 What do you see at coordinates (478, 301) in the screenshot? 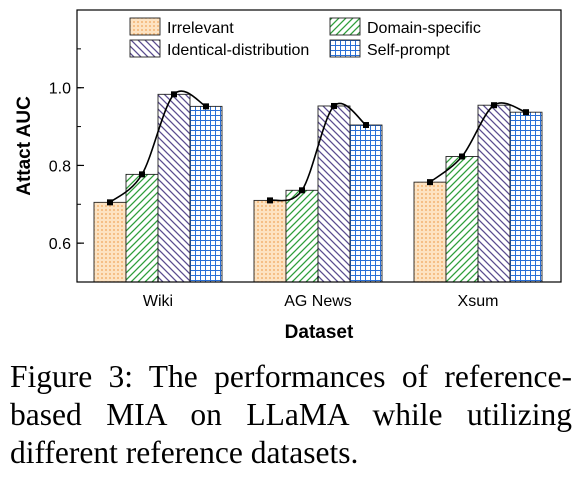
I see `x-tick-label: Xsum` at bounding box center [478, 301].